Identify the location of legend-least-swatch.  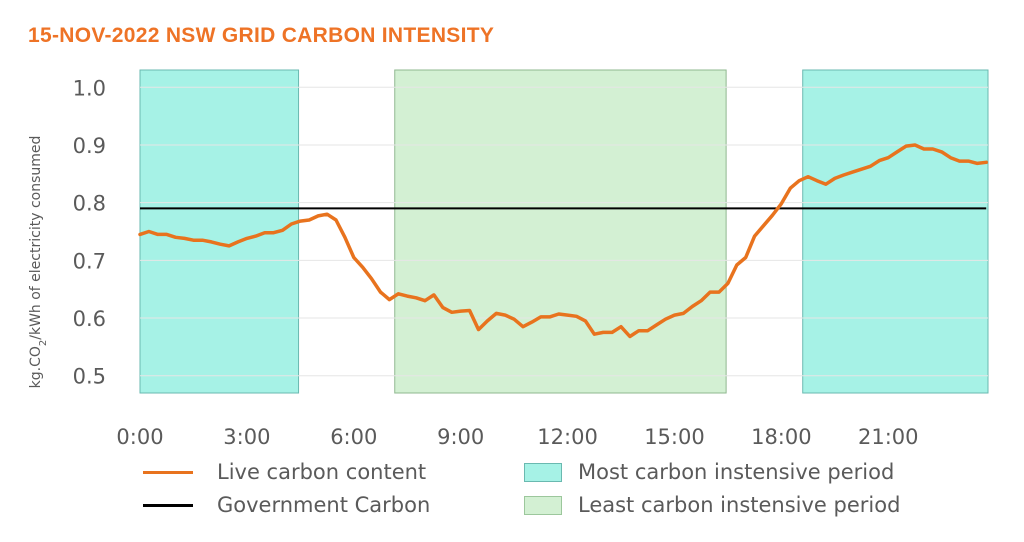
(543, 505).